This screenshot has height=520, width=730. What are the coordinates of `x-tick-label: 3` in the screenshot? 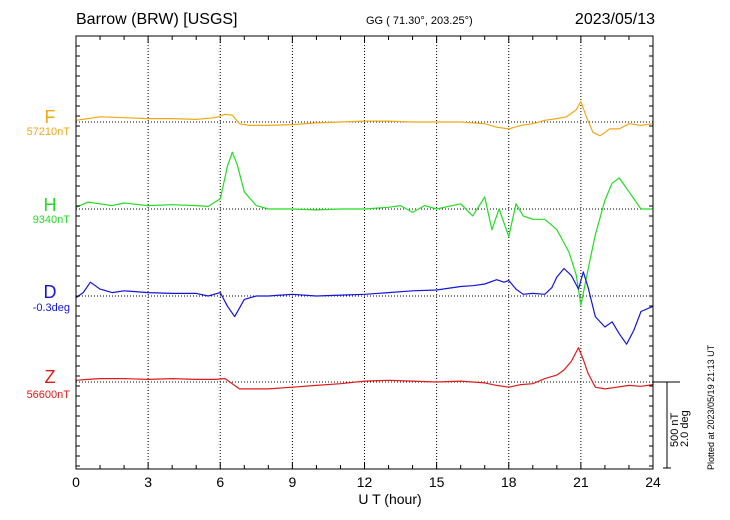 It's located at (148, 482).